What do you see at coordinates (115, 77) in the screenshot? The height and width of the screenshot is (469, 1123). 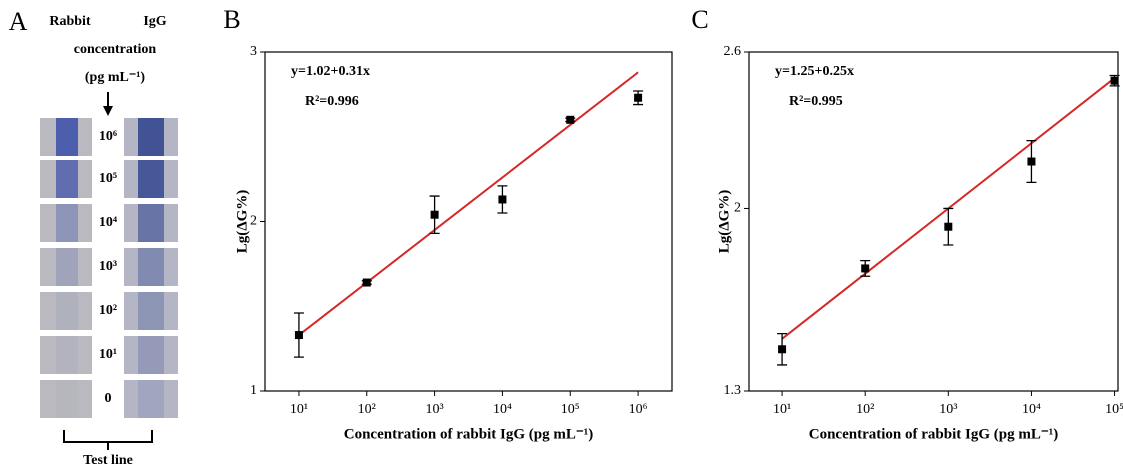 I see `header-text: (pg mL⁻¹)` at bounding box center [115, 77].